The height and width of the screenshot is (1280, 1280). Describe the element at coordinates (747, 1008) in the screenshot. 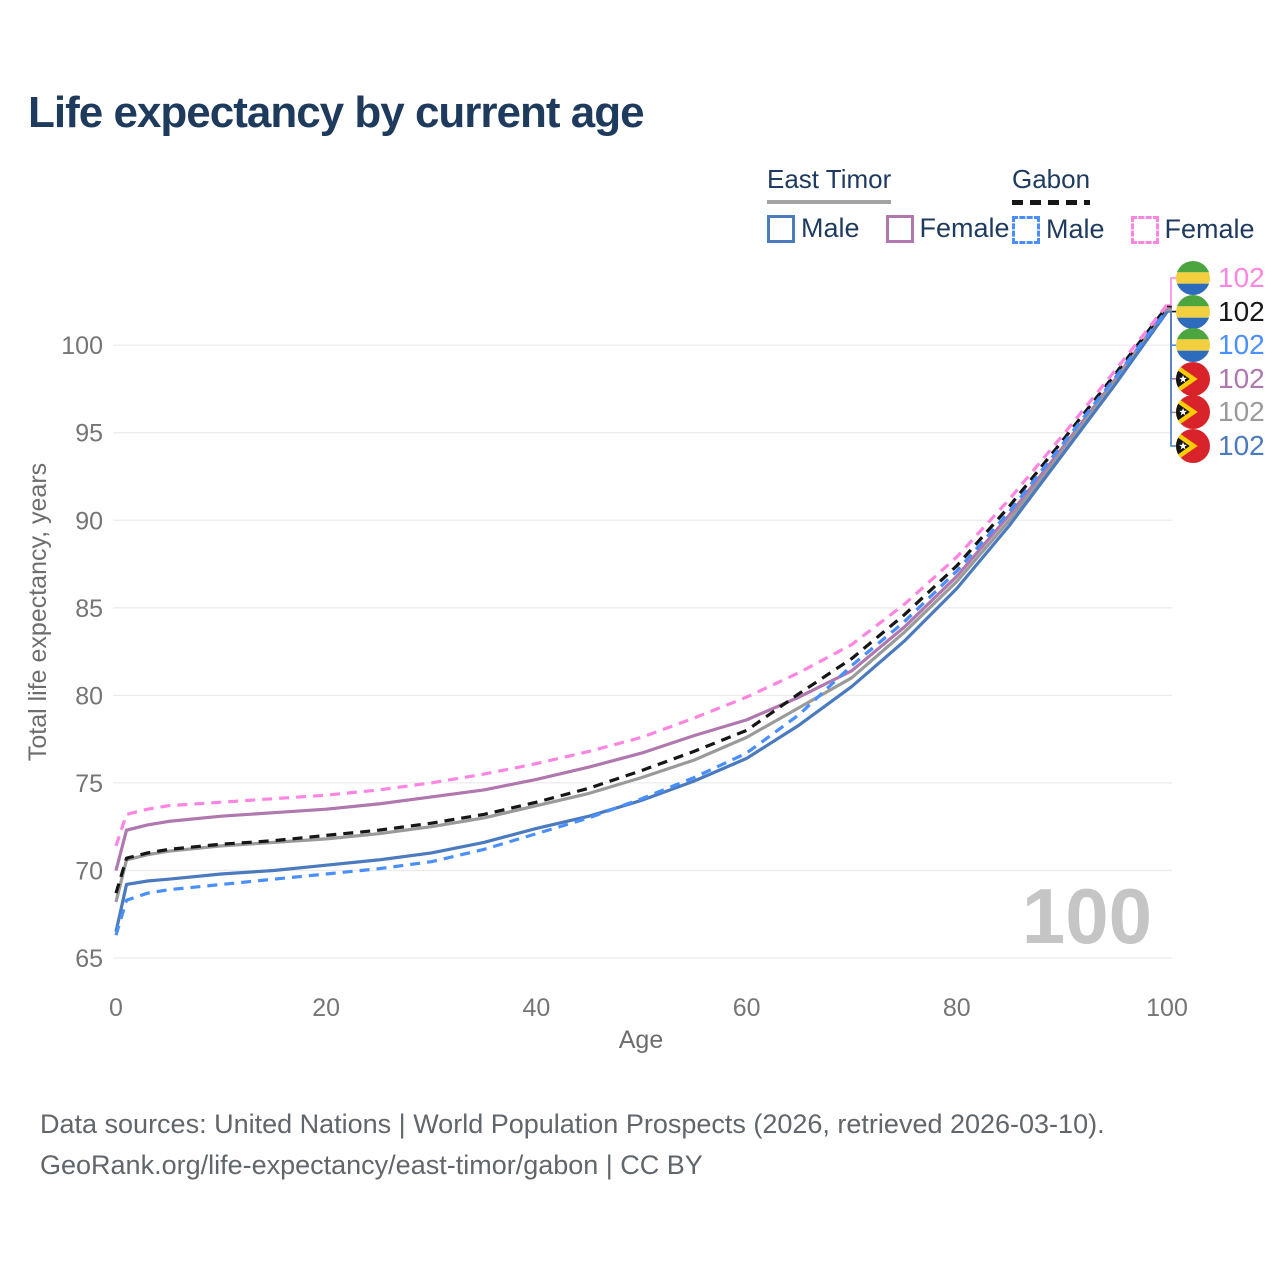

I see `x-tick-label: 60` at that location.